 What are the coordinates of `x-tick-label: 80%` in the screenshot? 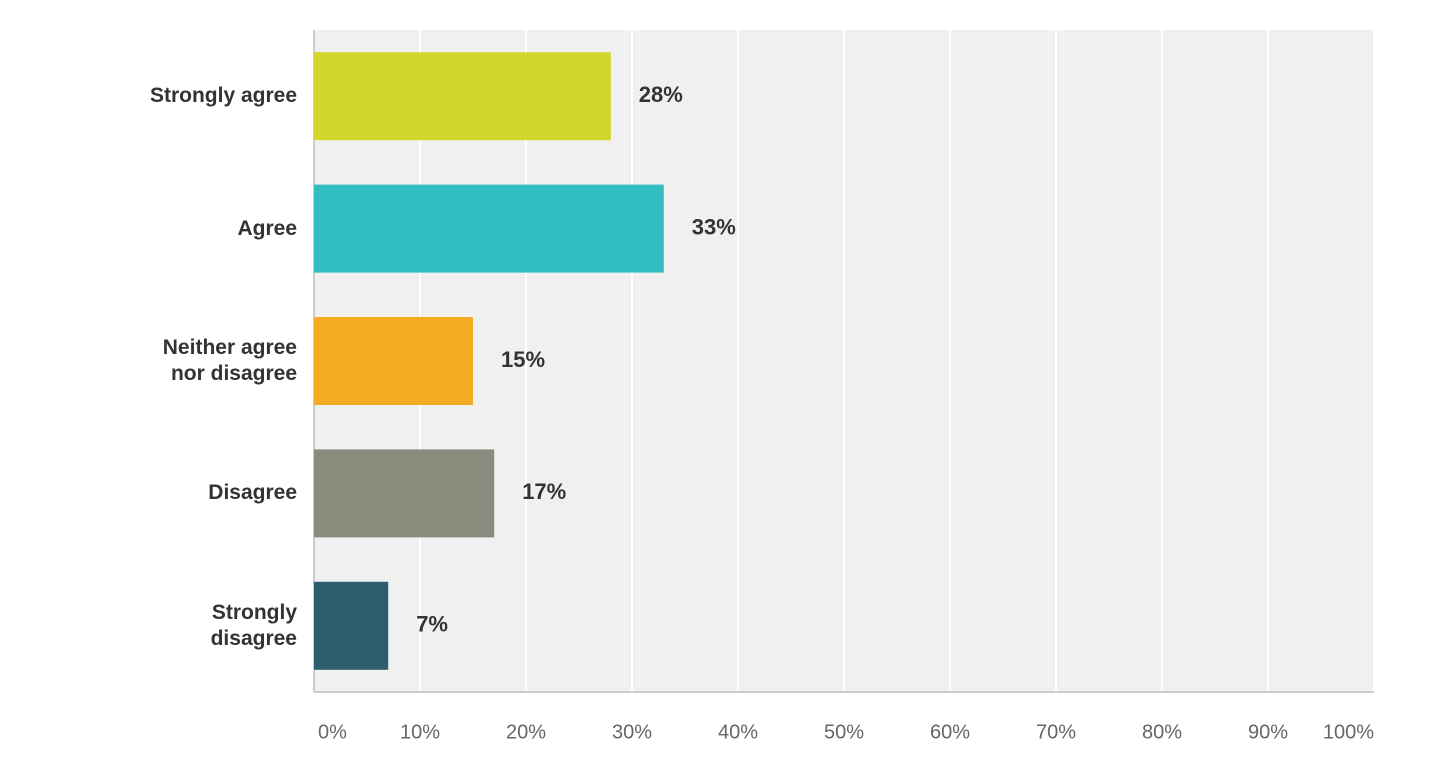 It's located at (1162, 732).